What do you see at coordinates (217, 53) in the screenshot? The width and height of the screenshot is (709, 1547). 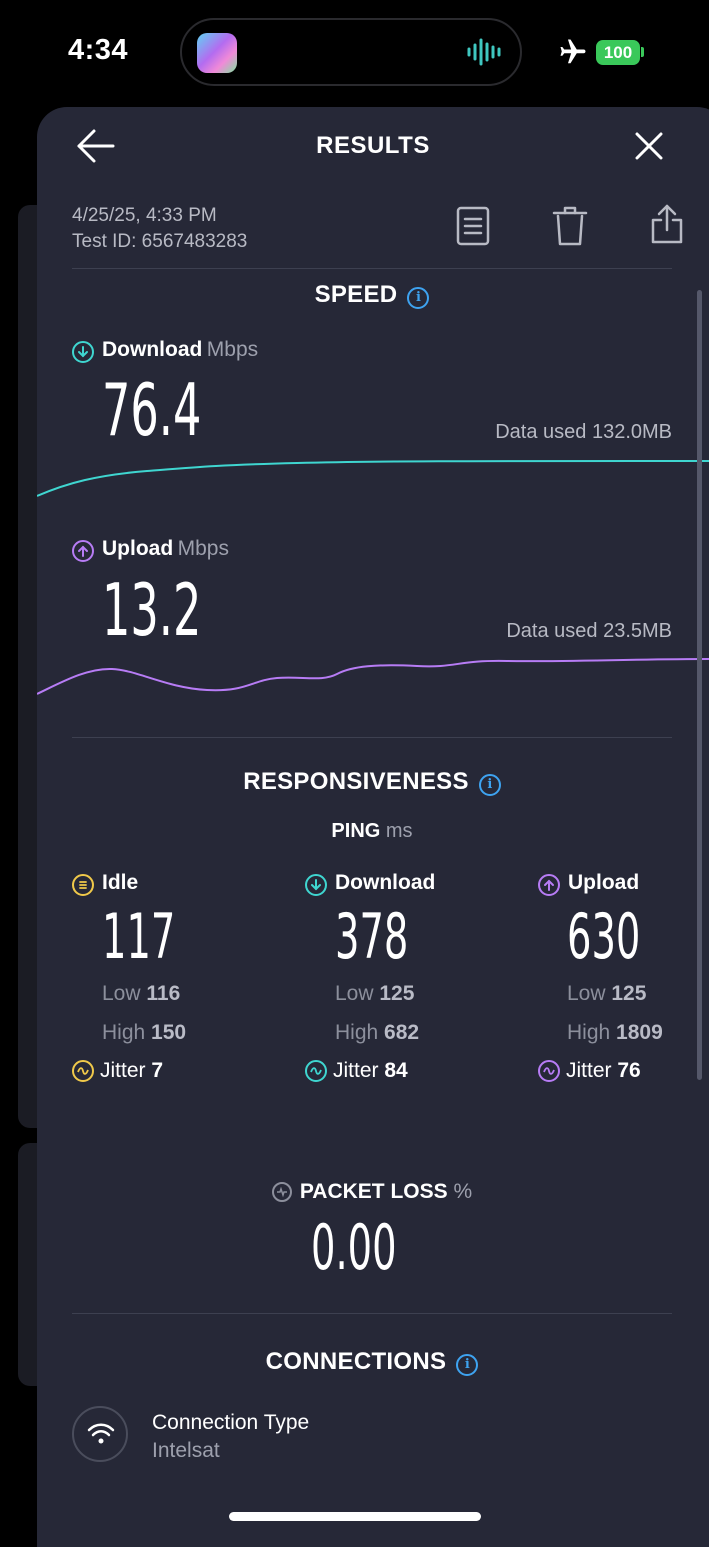 I see `app-icon` at bounding box center [217, 53].